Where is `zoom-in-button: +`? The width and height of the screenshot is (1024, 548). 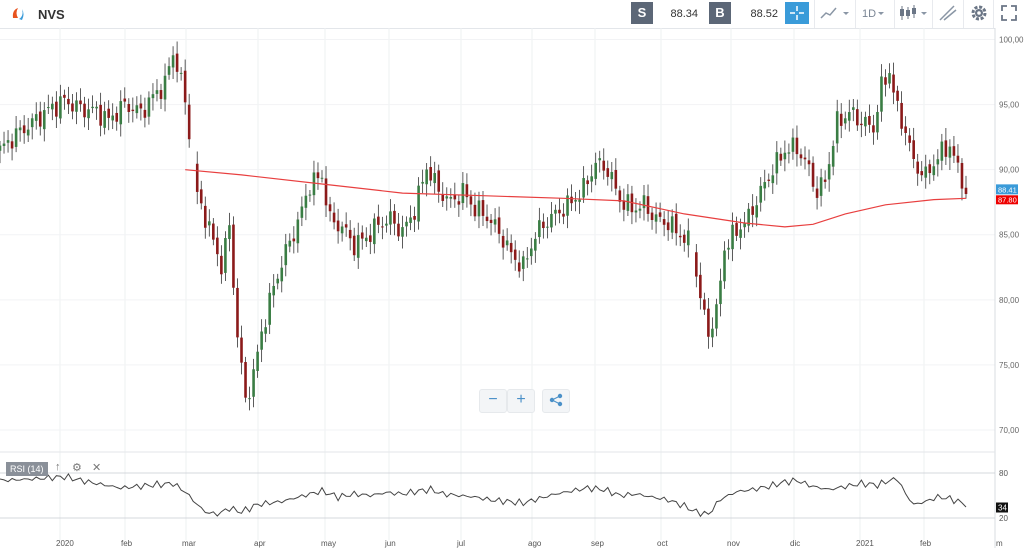
zoom-in-button: + is located at coordinates (521, 401).